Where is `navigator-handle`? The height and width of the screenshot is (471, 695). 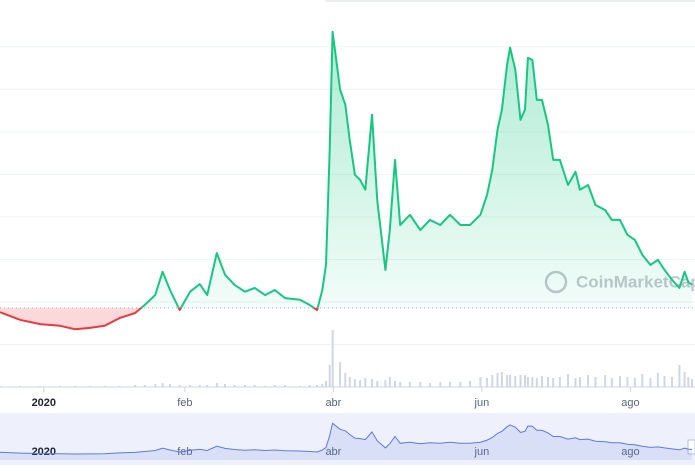
navigator-handle is located at coordinates (691, 447).